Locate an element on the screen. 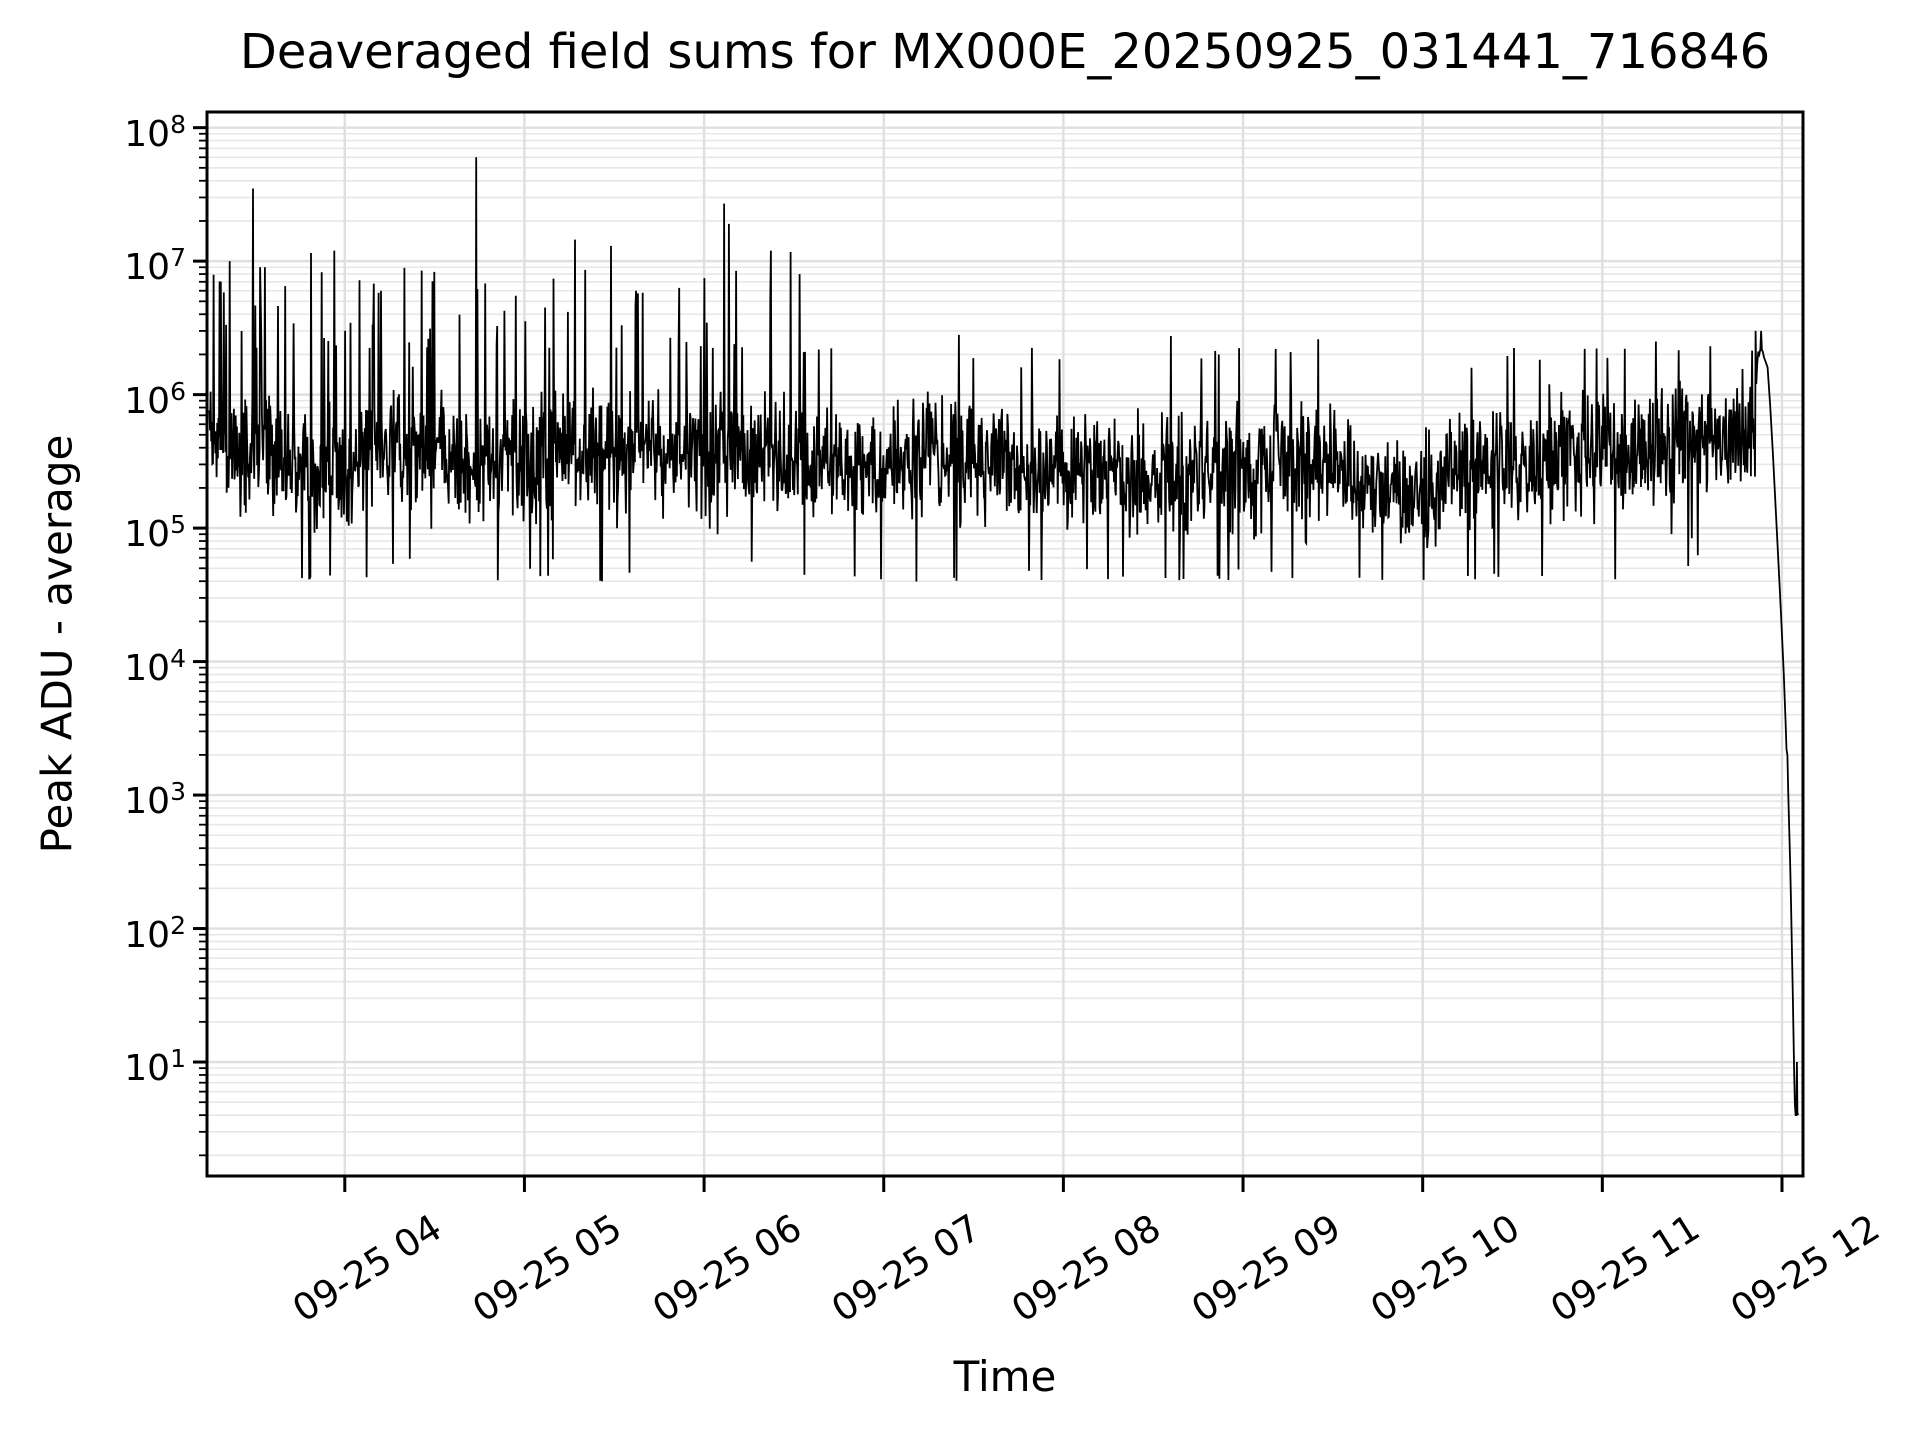 The height and width of the screenshot is (1440, 1920). y-tick-label: 105 is located at coordinates (155, 533).